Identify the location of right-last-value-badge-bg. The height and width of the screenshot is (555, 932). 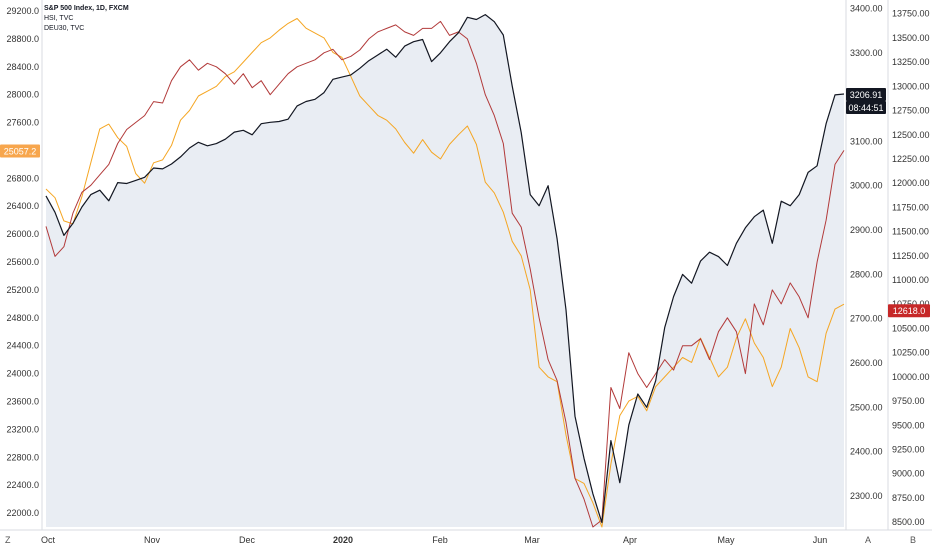
(909, 311).